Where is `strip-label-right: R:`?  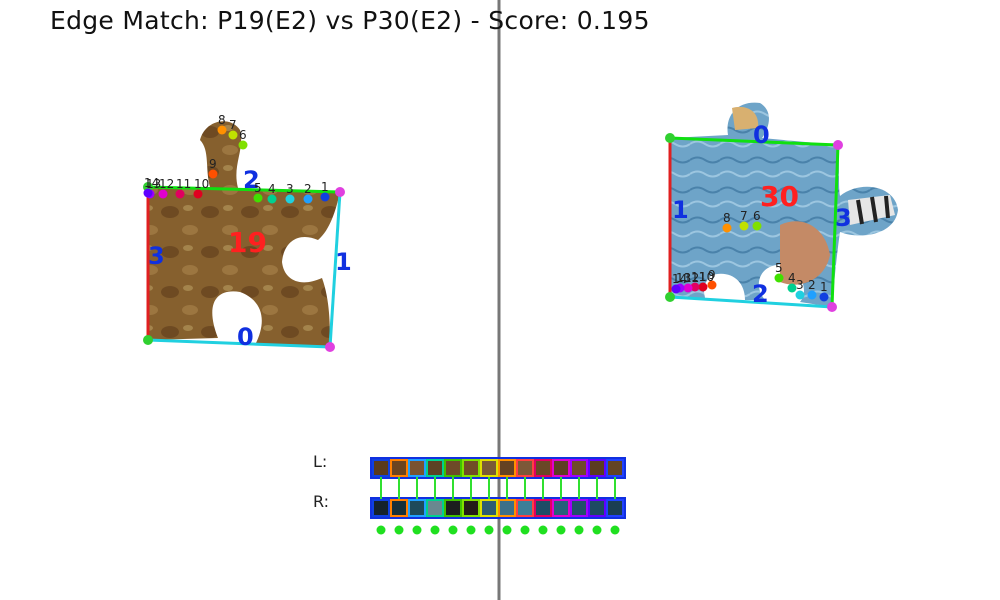
strip-label-right: R: is located at coordinates (321, 501).